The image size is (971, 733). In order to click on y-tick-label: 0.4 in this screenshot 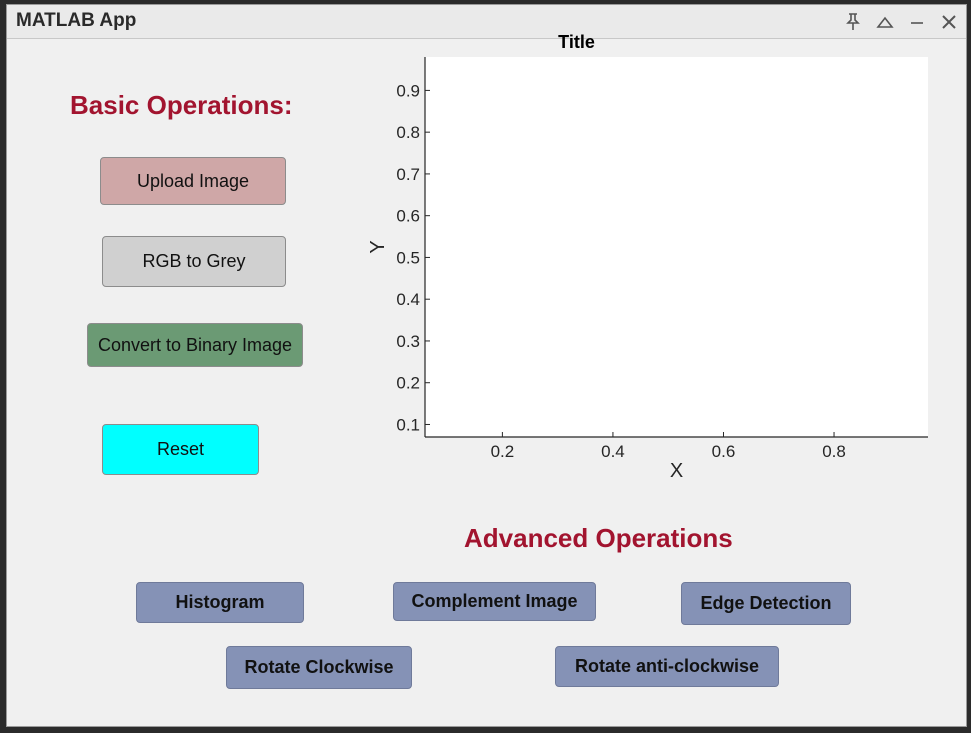, I will do `click(408, 299)`.